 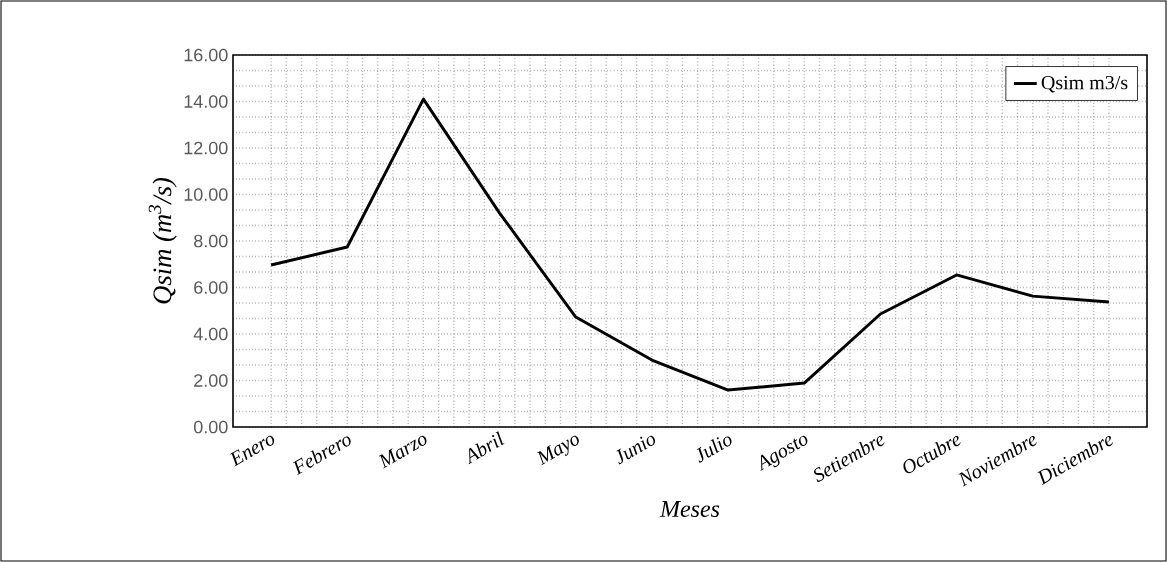 What do you see at coordinates (162, 240) in the screenshot?
I see `text: Qsim (m$^{3}$/s)` at bounding box center [162, 240].